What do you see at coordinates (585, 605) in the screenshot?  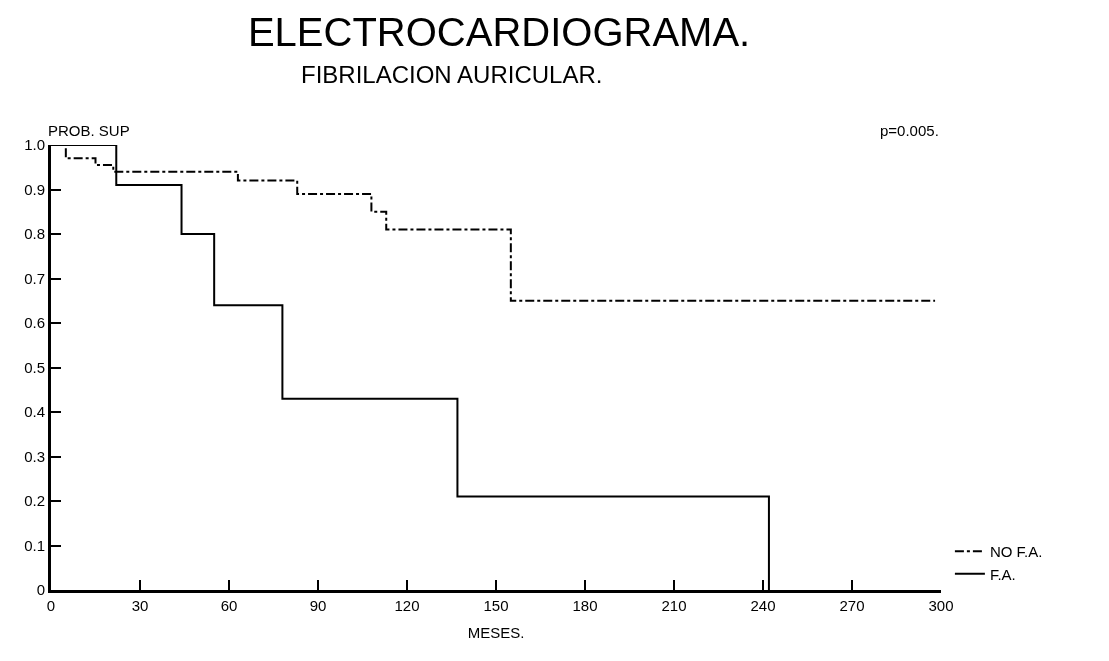 I see `x-tick-label: 180` at bounding box center [585, 605].